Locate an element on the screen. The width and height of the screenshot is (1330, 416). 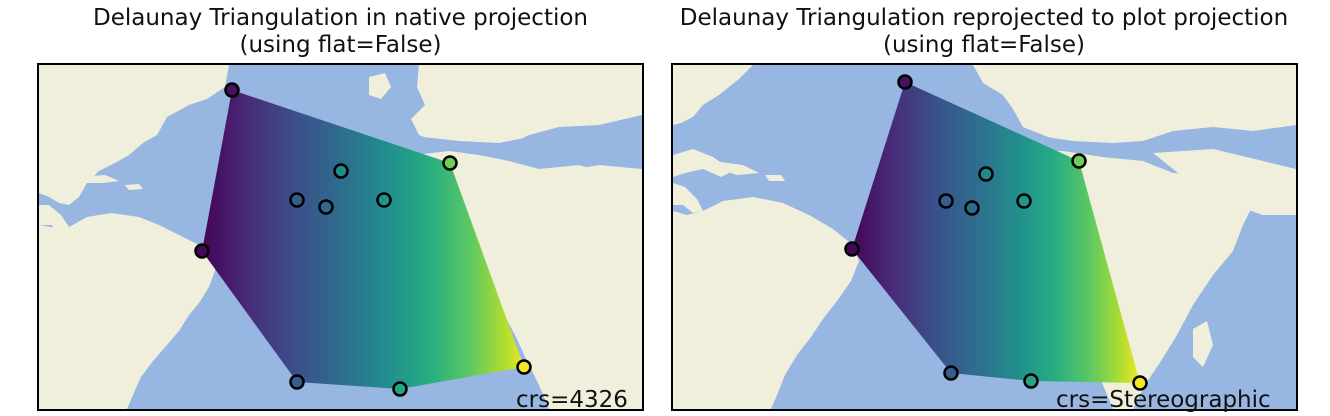
land-florida-caribbean is located at coordinates (703, 163).